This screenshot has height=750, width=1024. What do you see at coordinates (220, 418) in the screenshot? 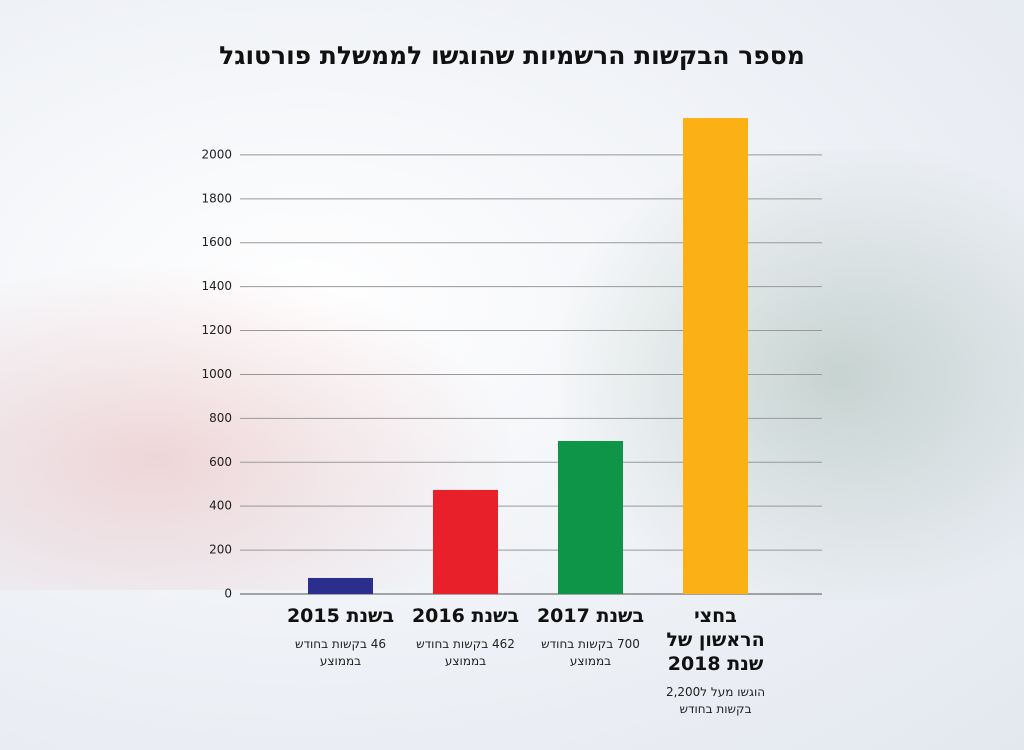
I see `y-tick-label: 800` at bounding box center [220, 418].